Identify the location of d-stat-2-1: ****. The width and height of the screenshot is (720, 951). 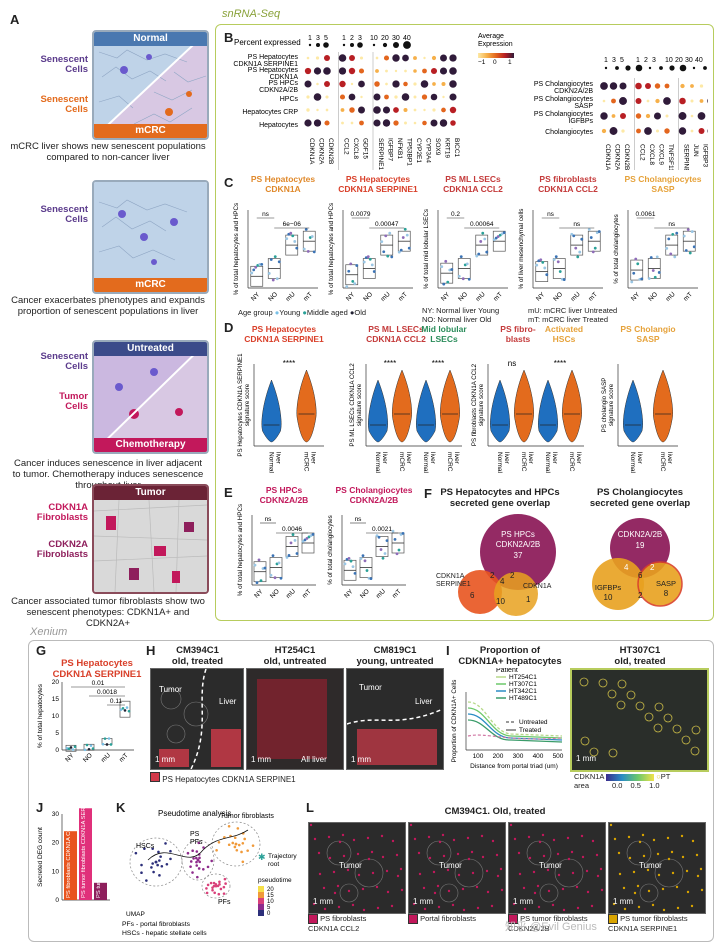
(560, 363).